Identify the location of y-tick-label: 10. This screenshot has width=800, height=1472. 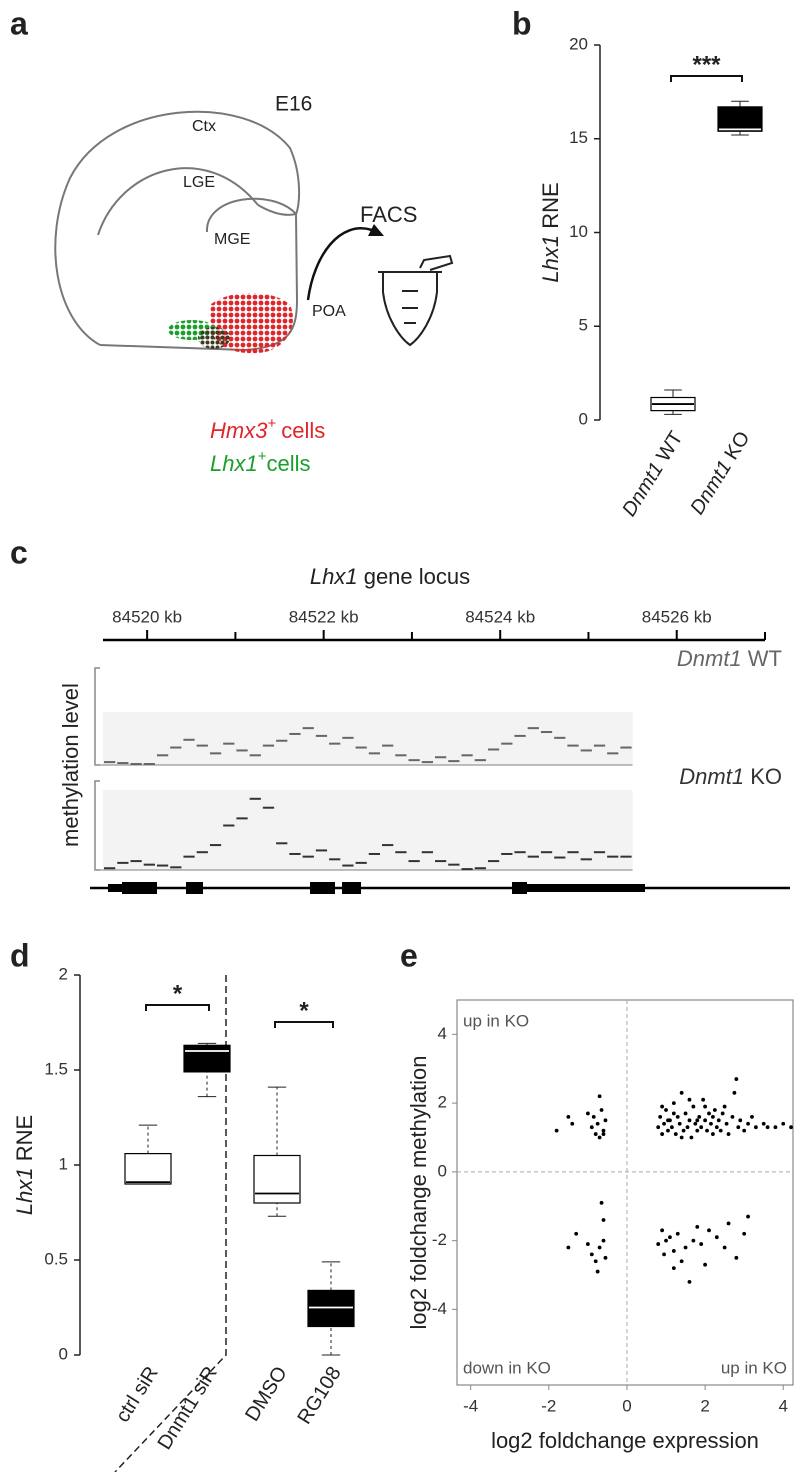
(578, 231).